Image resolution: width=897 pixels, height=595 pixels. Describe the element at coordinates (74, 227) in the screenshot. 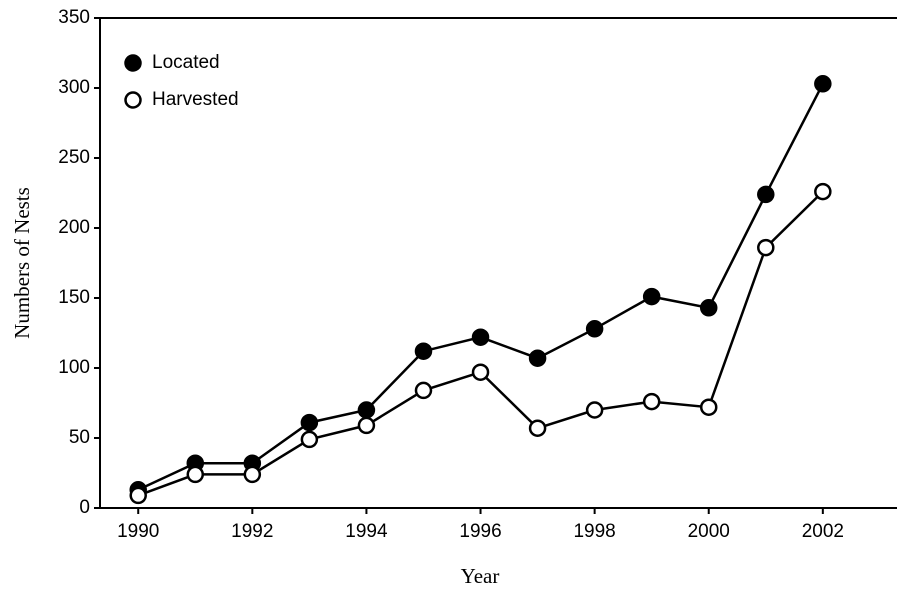

I see `y-tick-label: 200` at that location.